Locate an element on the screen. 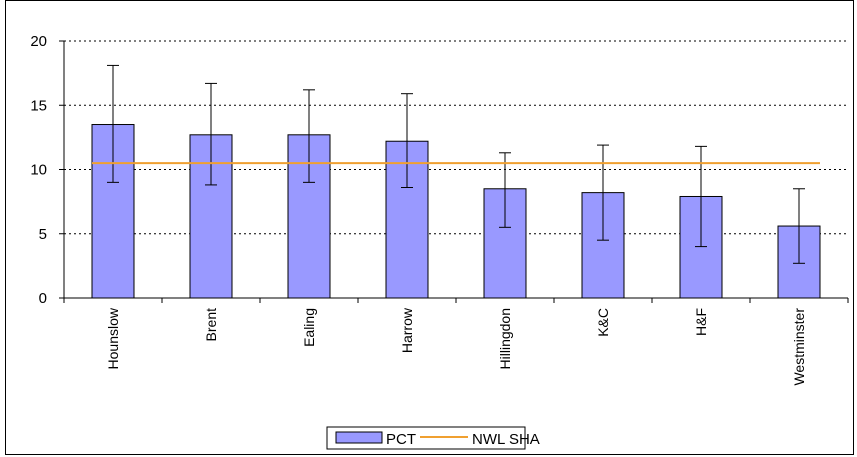 Image resolution: width=857 pixels, height=457 pixels. category-label: K&C is located at coordinates (603, 322).